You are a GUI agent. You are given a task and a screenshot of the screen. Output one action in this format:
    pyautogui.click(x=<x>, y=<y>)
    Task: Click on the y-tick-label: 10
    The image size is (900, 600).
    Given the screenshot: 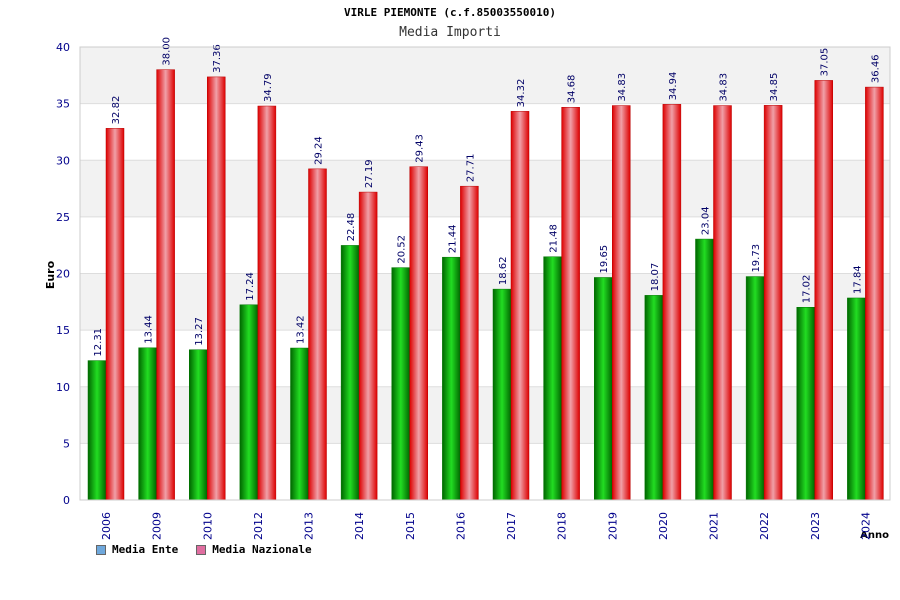 What is the action you would take?
    pyautogui.click(x=63, y=387)
    